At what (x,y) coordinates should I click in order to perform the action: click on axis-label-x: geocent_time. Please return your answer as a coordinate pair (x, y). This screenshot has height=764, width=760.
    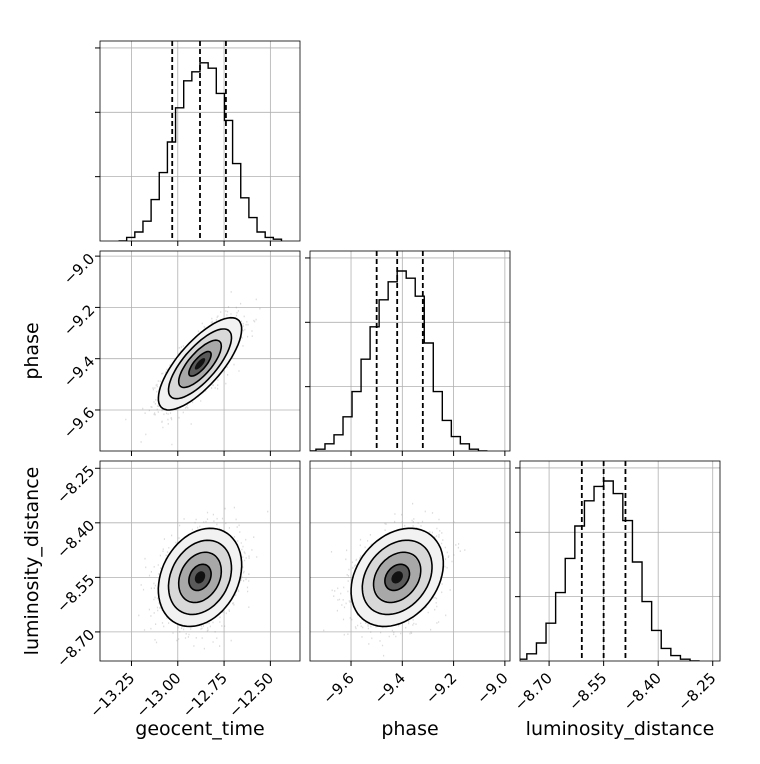
    Looking at the image, I should click on (199, 729).